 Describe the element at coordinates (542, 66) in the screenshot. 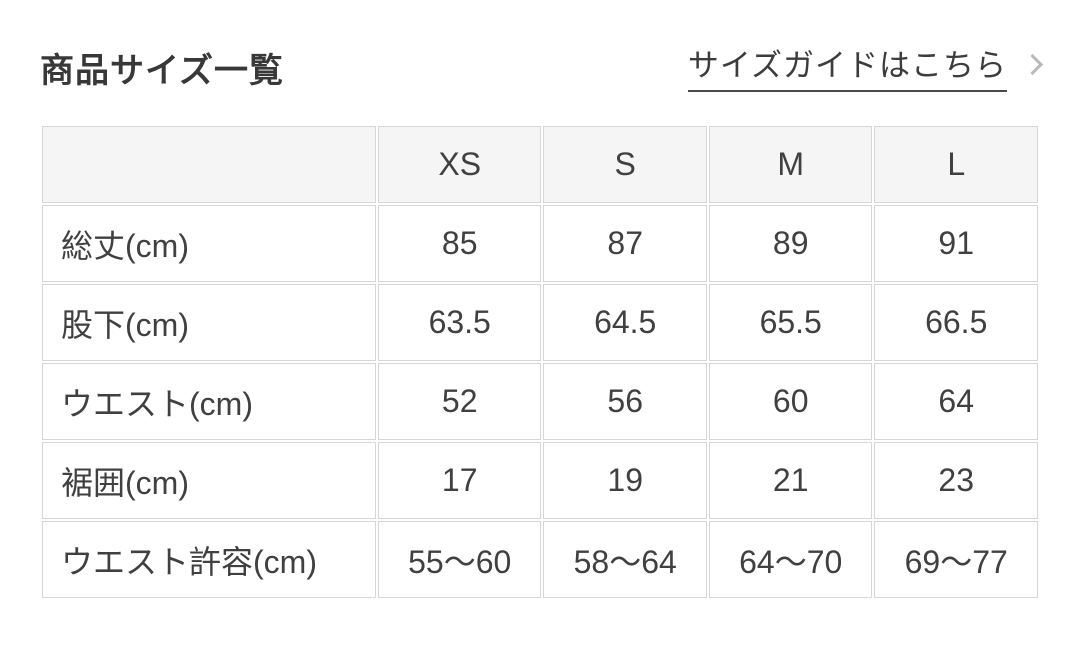

I see `section-header: 商品サイズ一覧 サイズガイドはこちら` at that location.